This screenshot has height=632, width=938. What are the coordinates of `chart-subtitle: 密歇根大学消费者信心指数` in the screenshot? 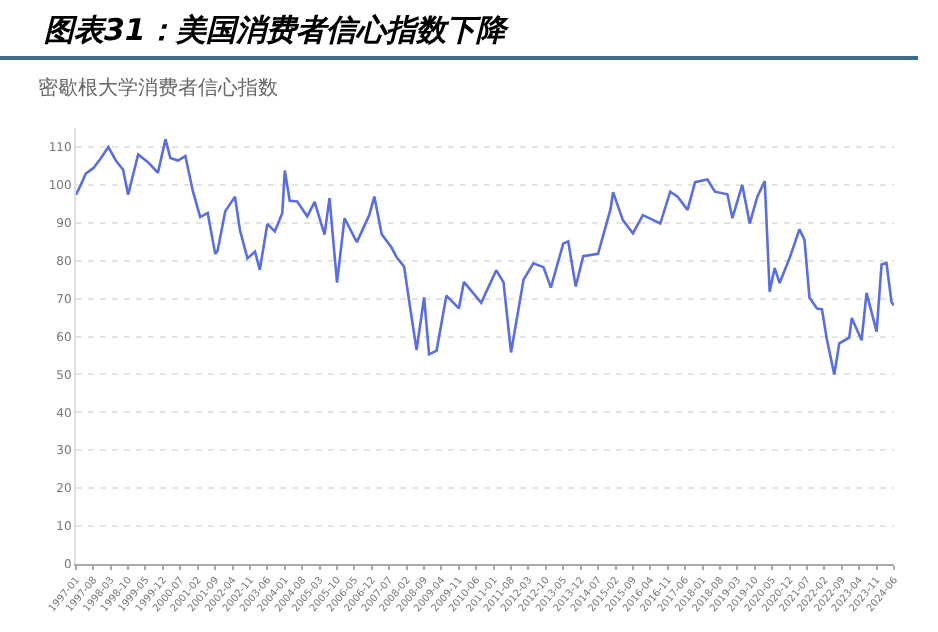 It's located at (157, 88).